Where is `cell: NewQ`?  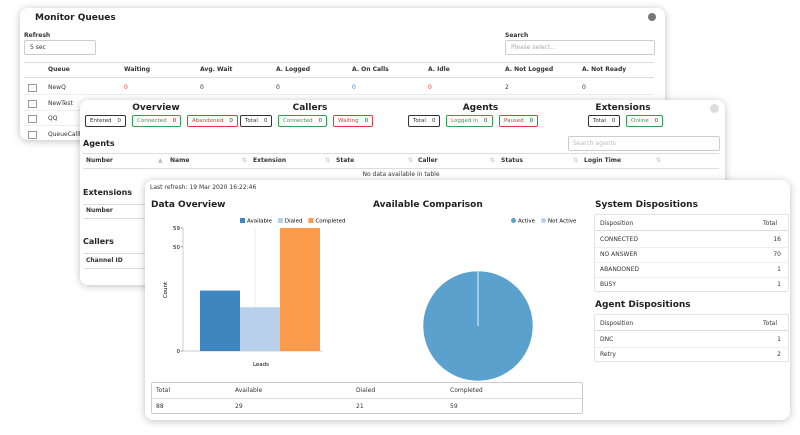
cell: NewQ is located at coordinates (57, 87).